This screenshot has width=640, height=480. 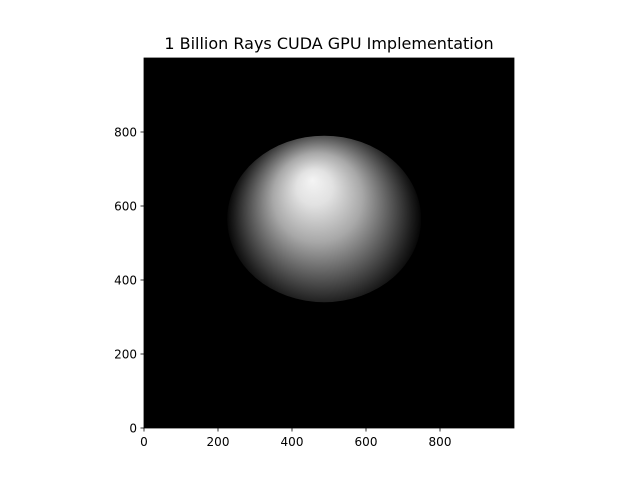 I want to click on chart-title: 1 Billion Rays CUDA GPU Implementation, so click(x=328, y=43).